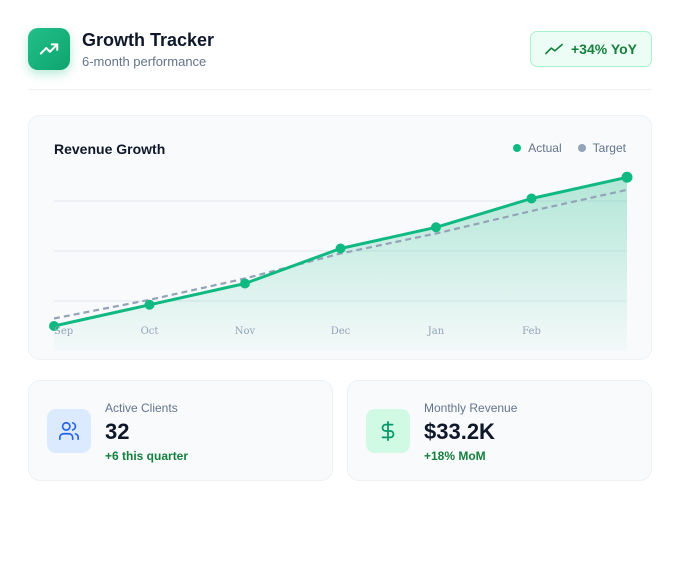 This screenshot has height=580, width=680. Describe the element at coordinates (141, 408) in the screenshot. I see `active-clients-label: Active Clients` at that location.